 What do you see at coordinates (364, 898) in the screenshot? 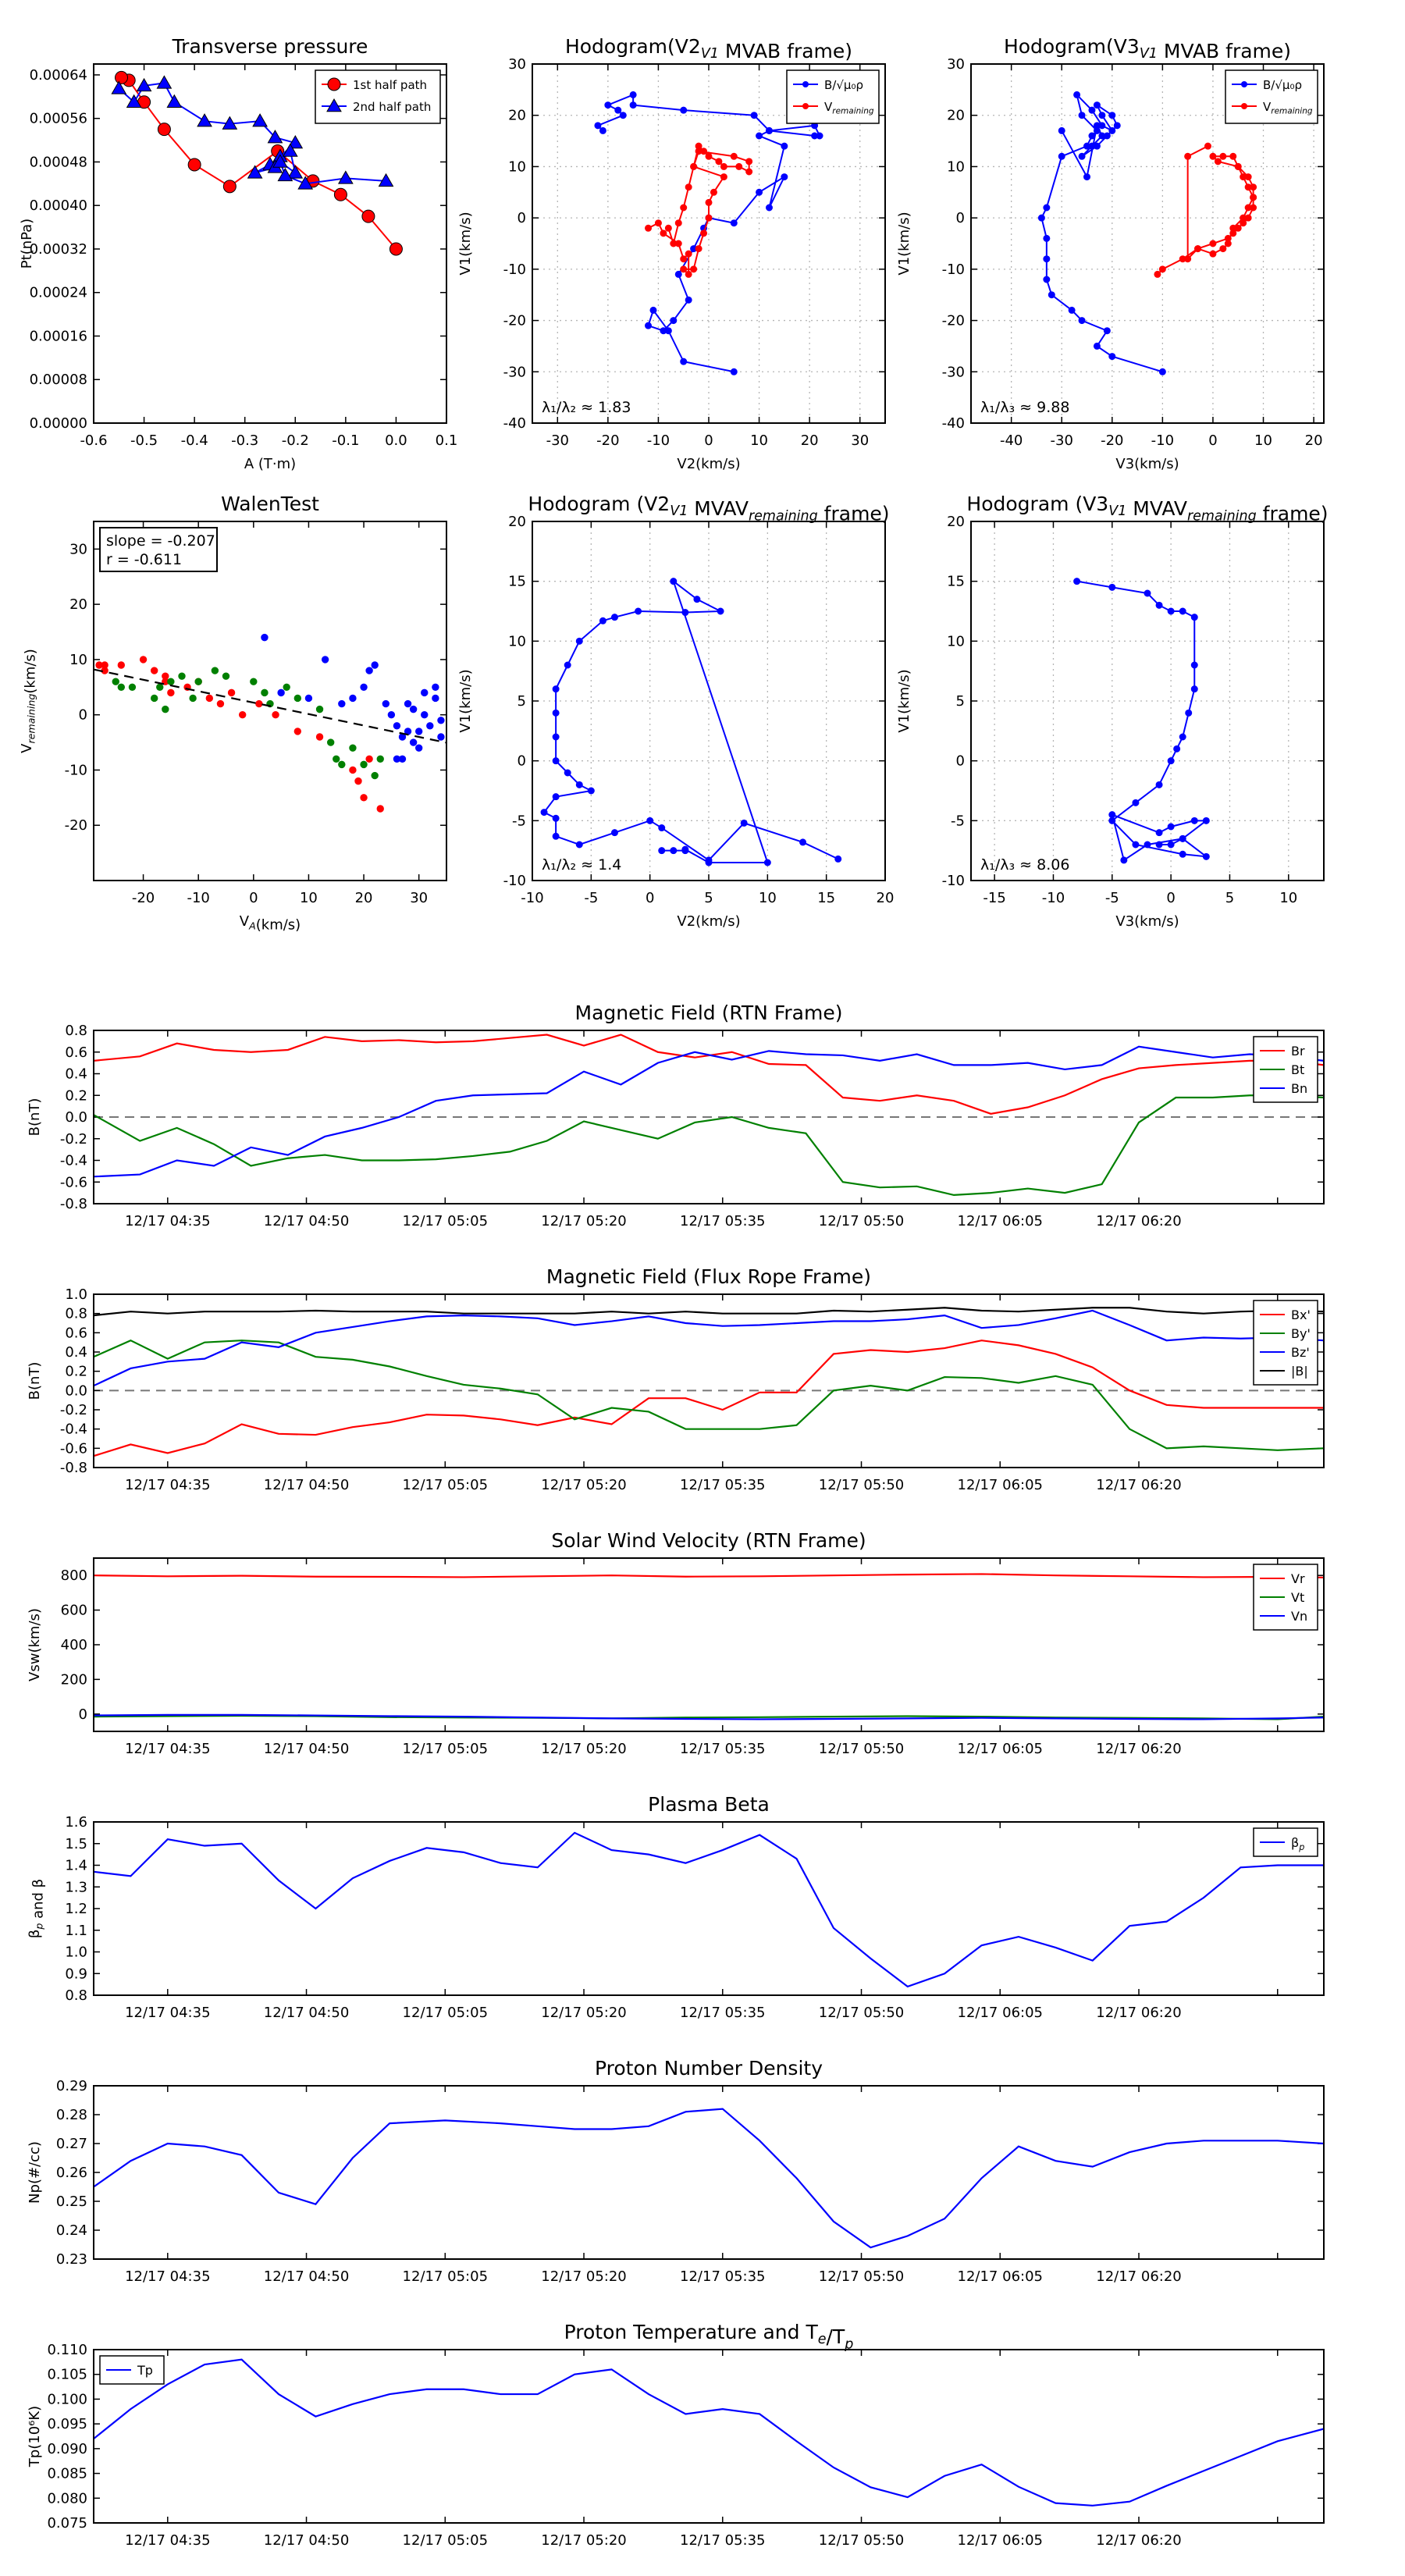
I see `x-tick-label: 20` at bounding box center [364, 898].